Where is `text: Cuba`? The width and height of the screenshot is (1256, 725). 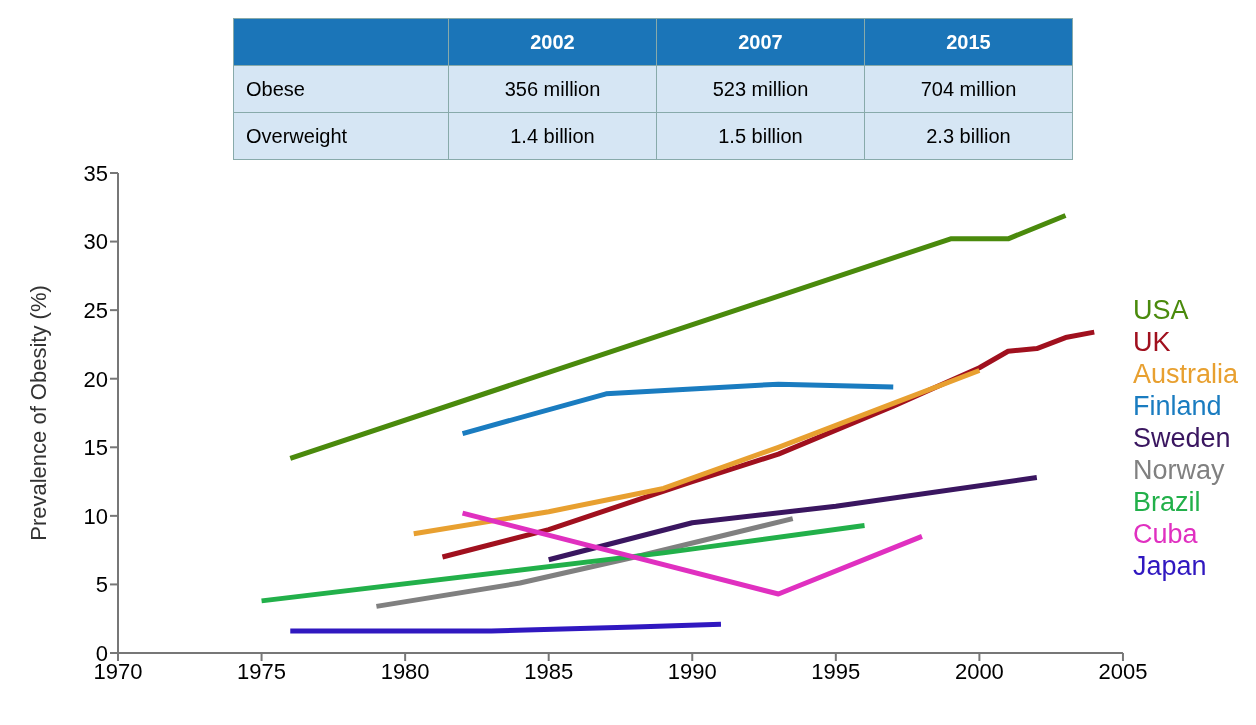
text: Cuba is located at coordinates (1165, 534).